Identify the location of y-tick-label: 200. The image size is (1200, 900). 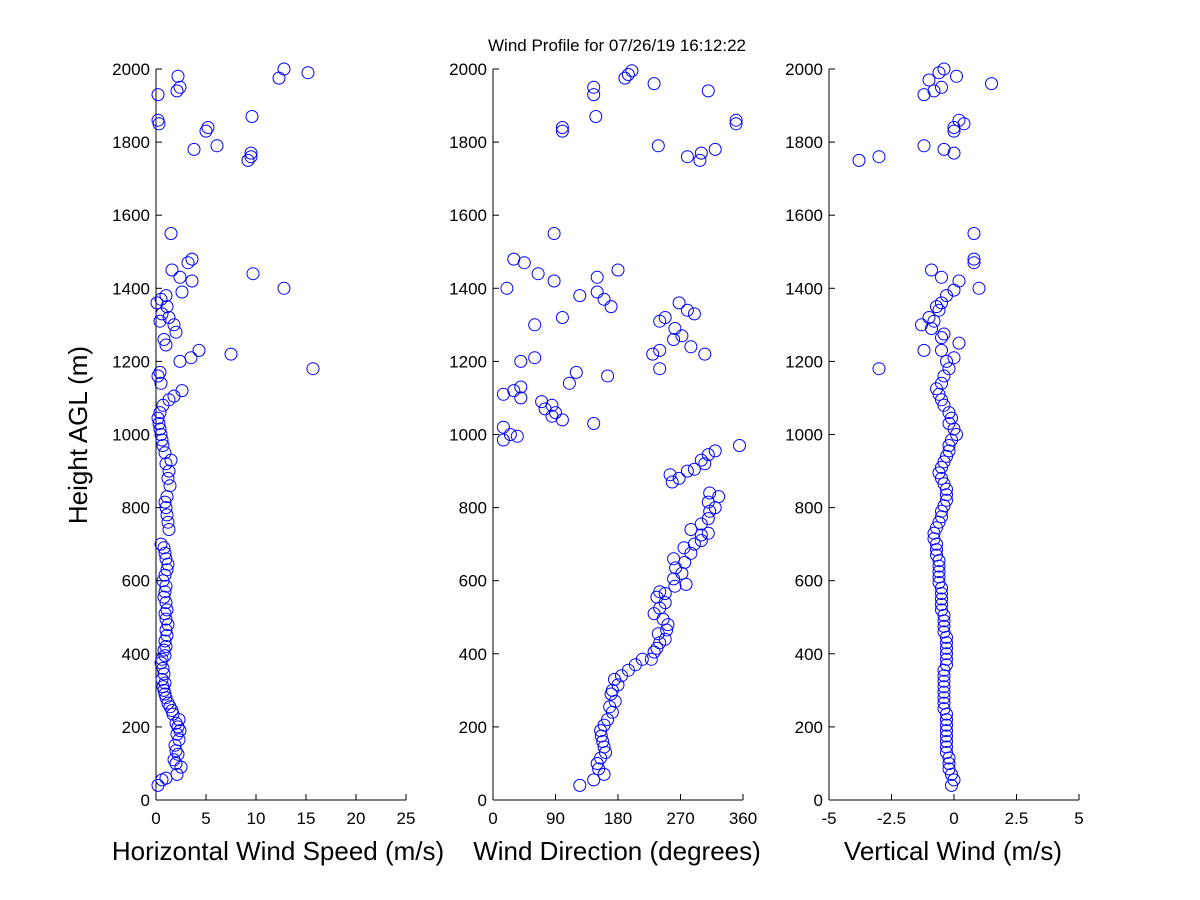
(136, 727).